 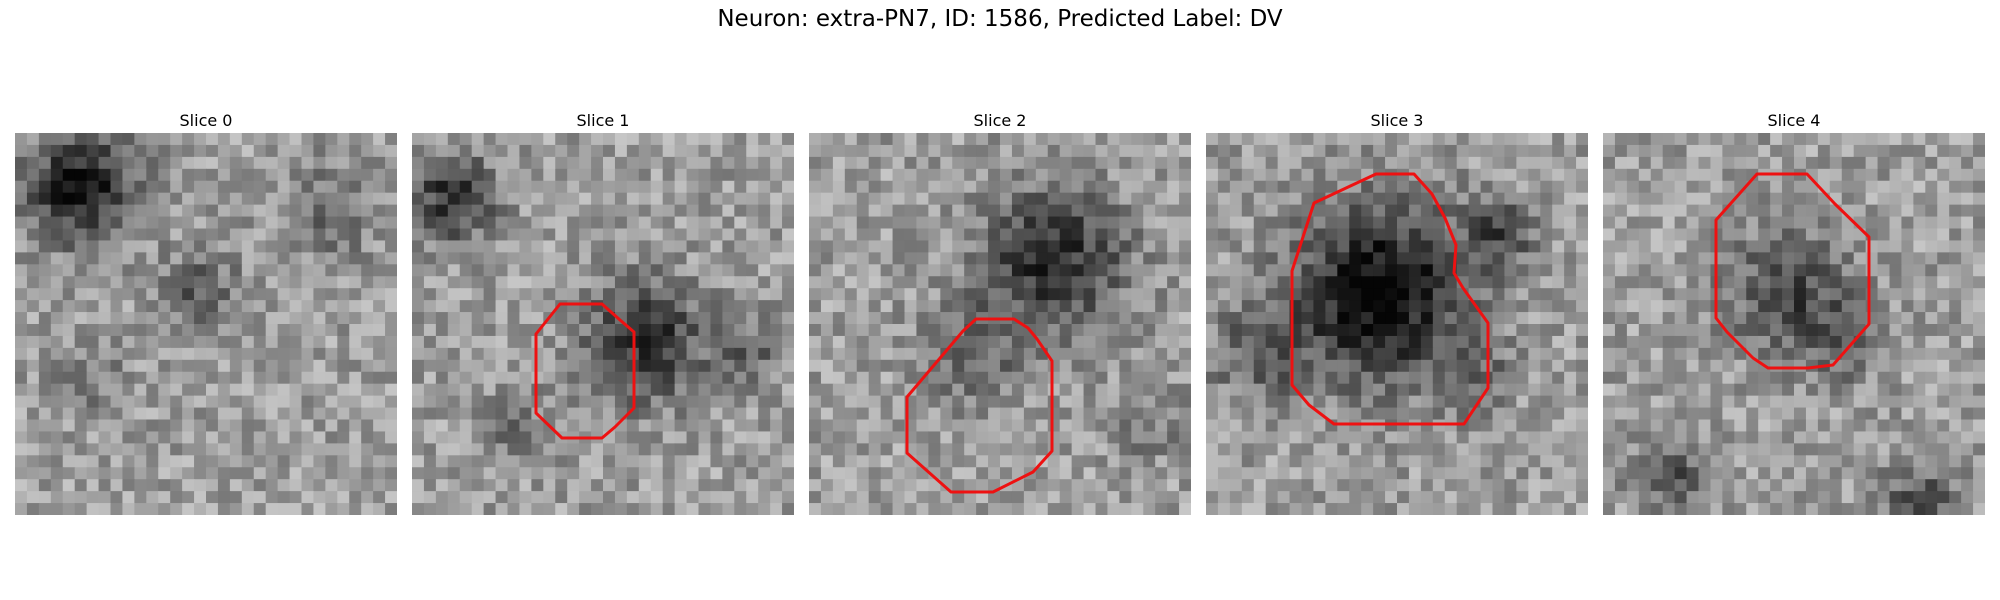 What do you see at coordinates (603, 120) in the screenshot?
I see `panel-title: Slice 1` at bounding box center [603, 120].